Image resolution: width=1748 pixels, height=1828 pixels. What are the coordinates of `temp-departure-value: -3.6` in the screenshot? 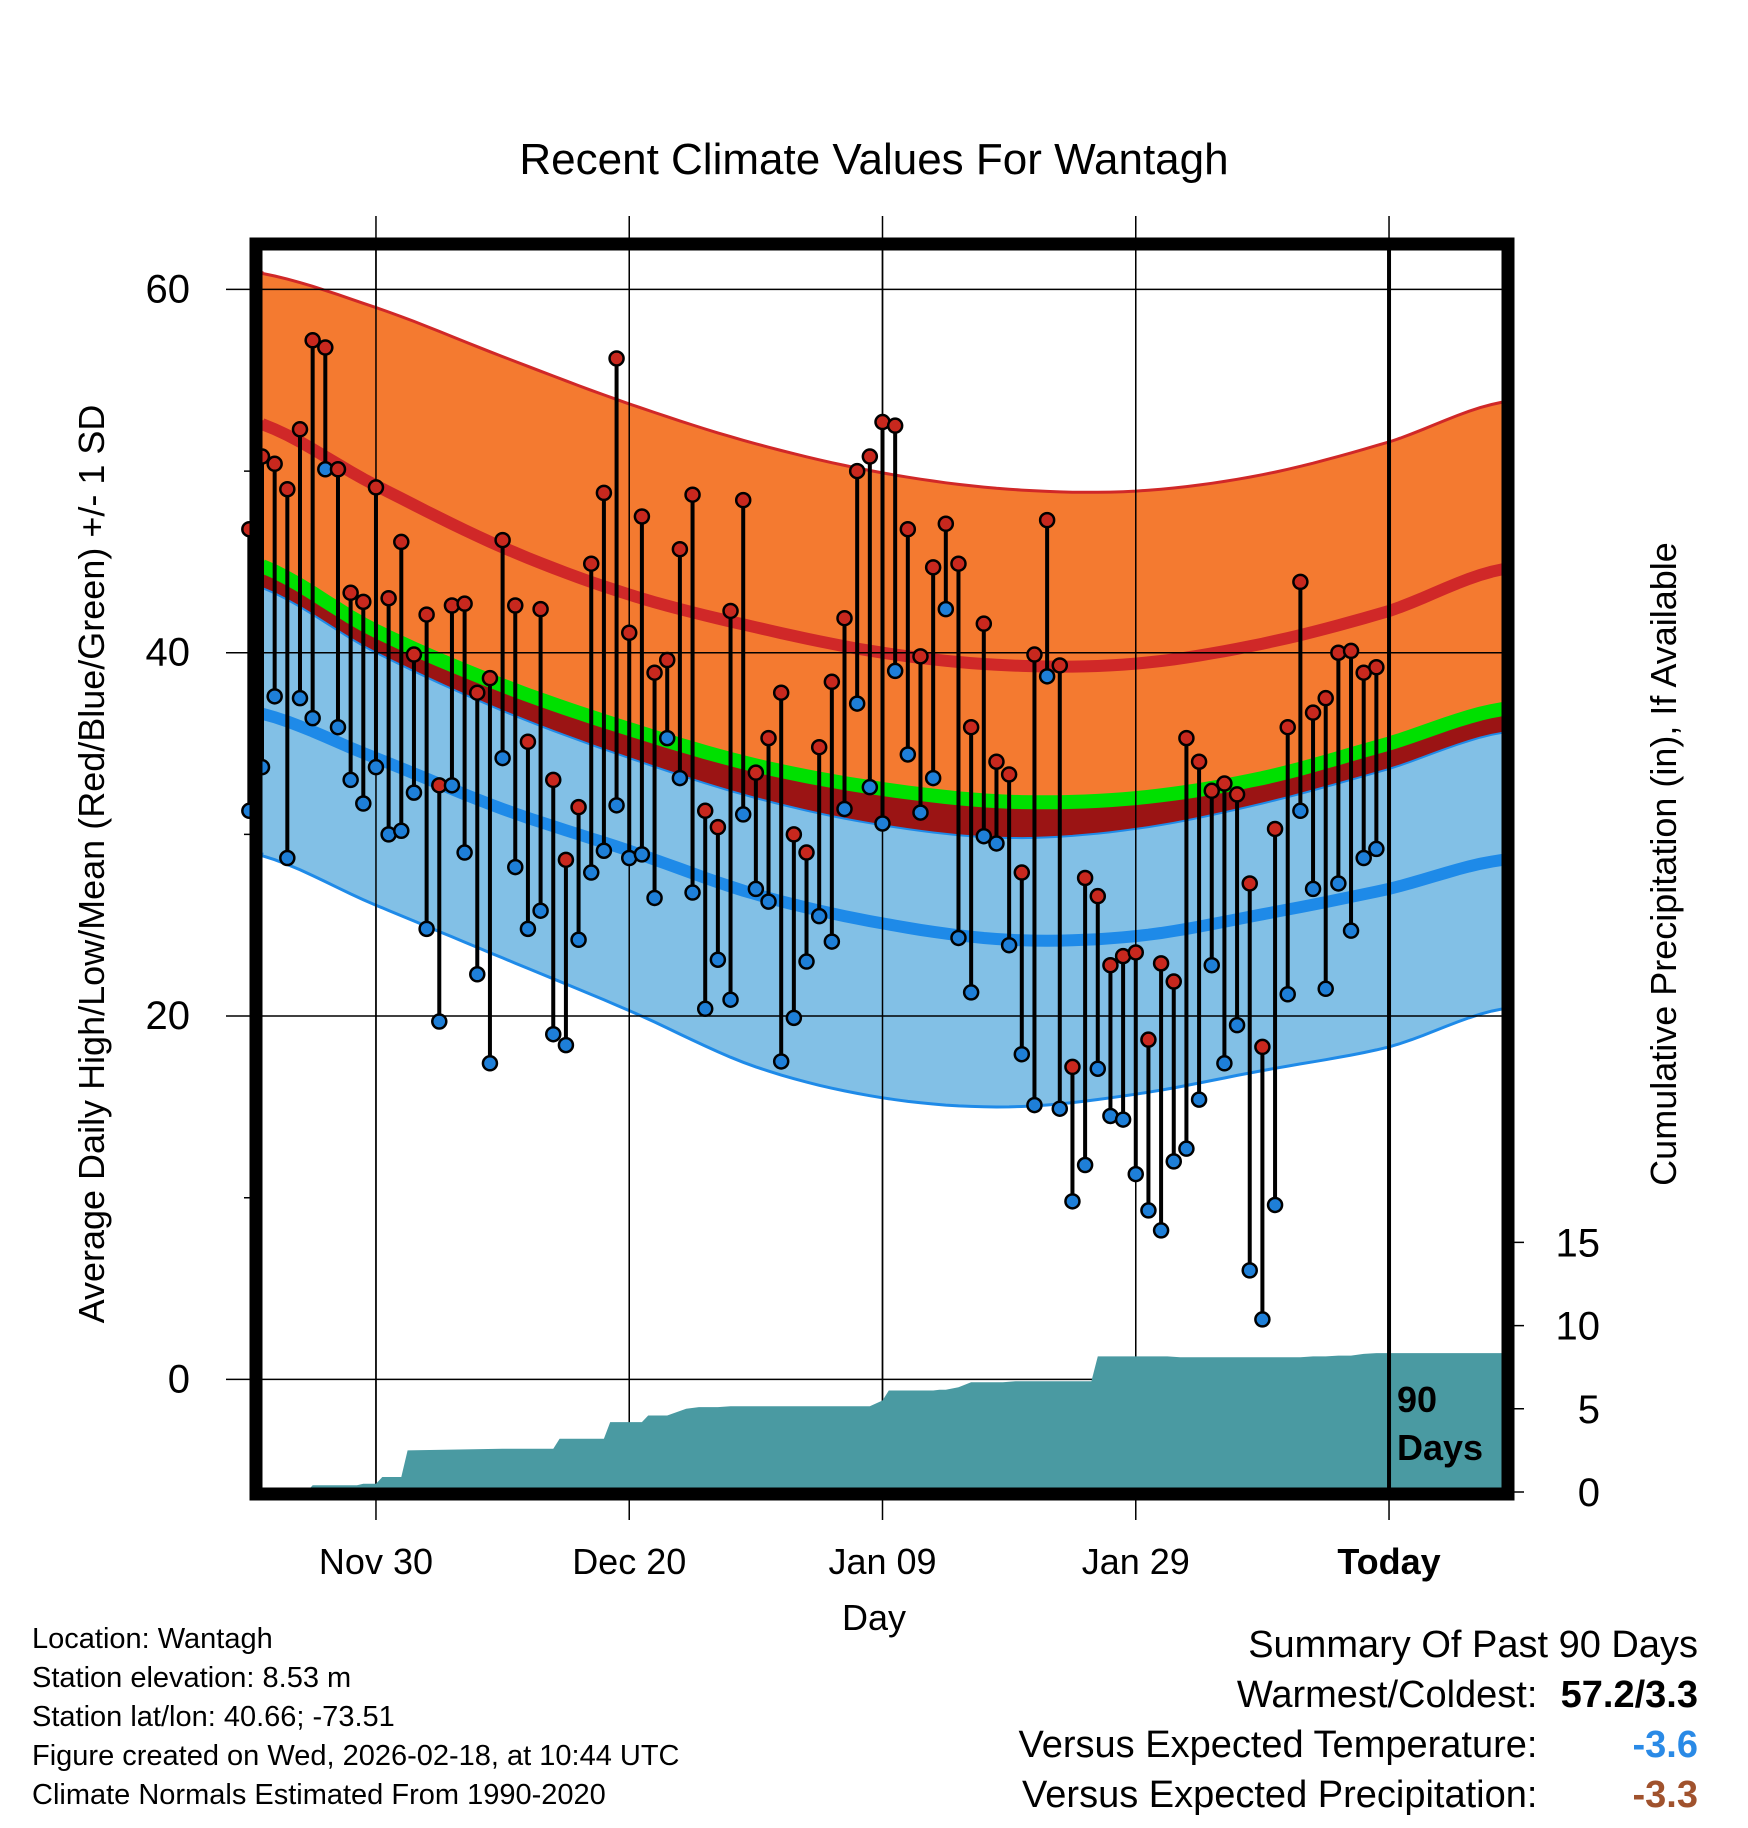 It's located at (1665, 1745).